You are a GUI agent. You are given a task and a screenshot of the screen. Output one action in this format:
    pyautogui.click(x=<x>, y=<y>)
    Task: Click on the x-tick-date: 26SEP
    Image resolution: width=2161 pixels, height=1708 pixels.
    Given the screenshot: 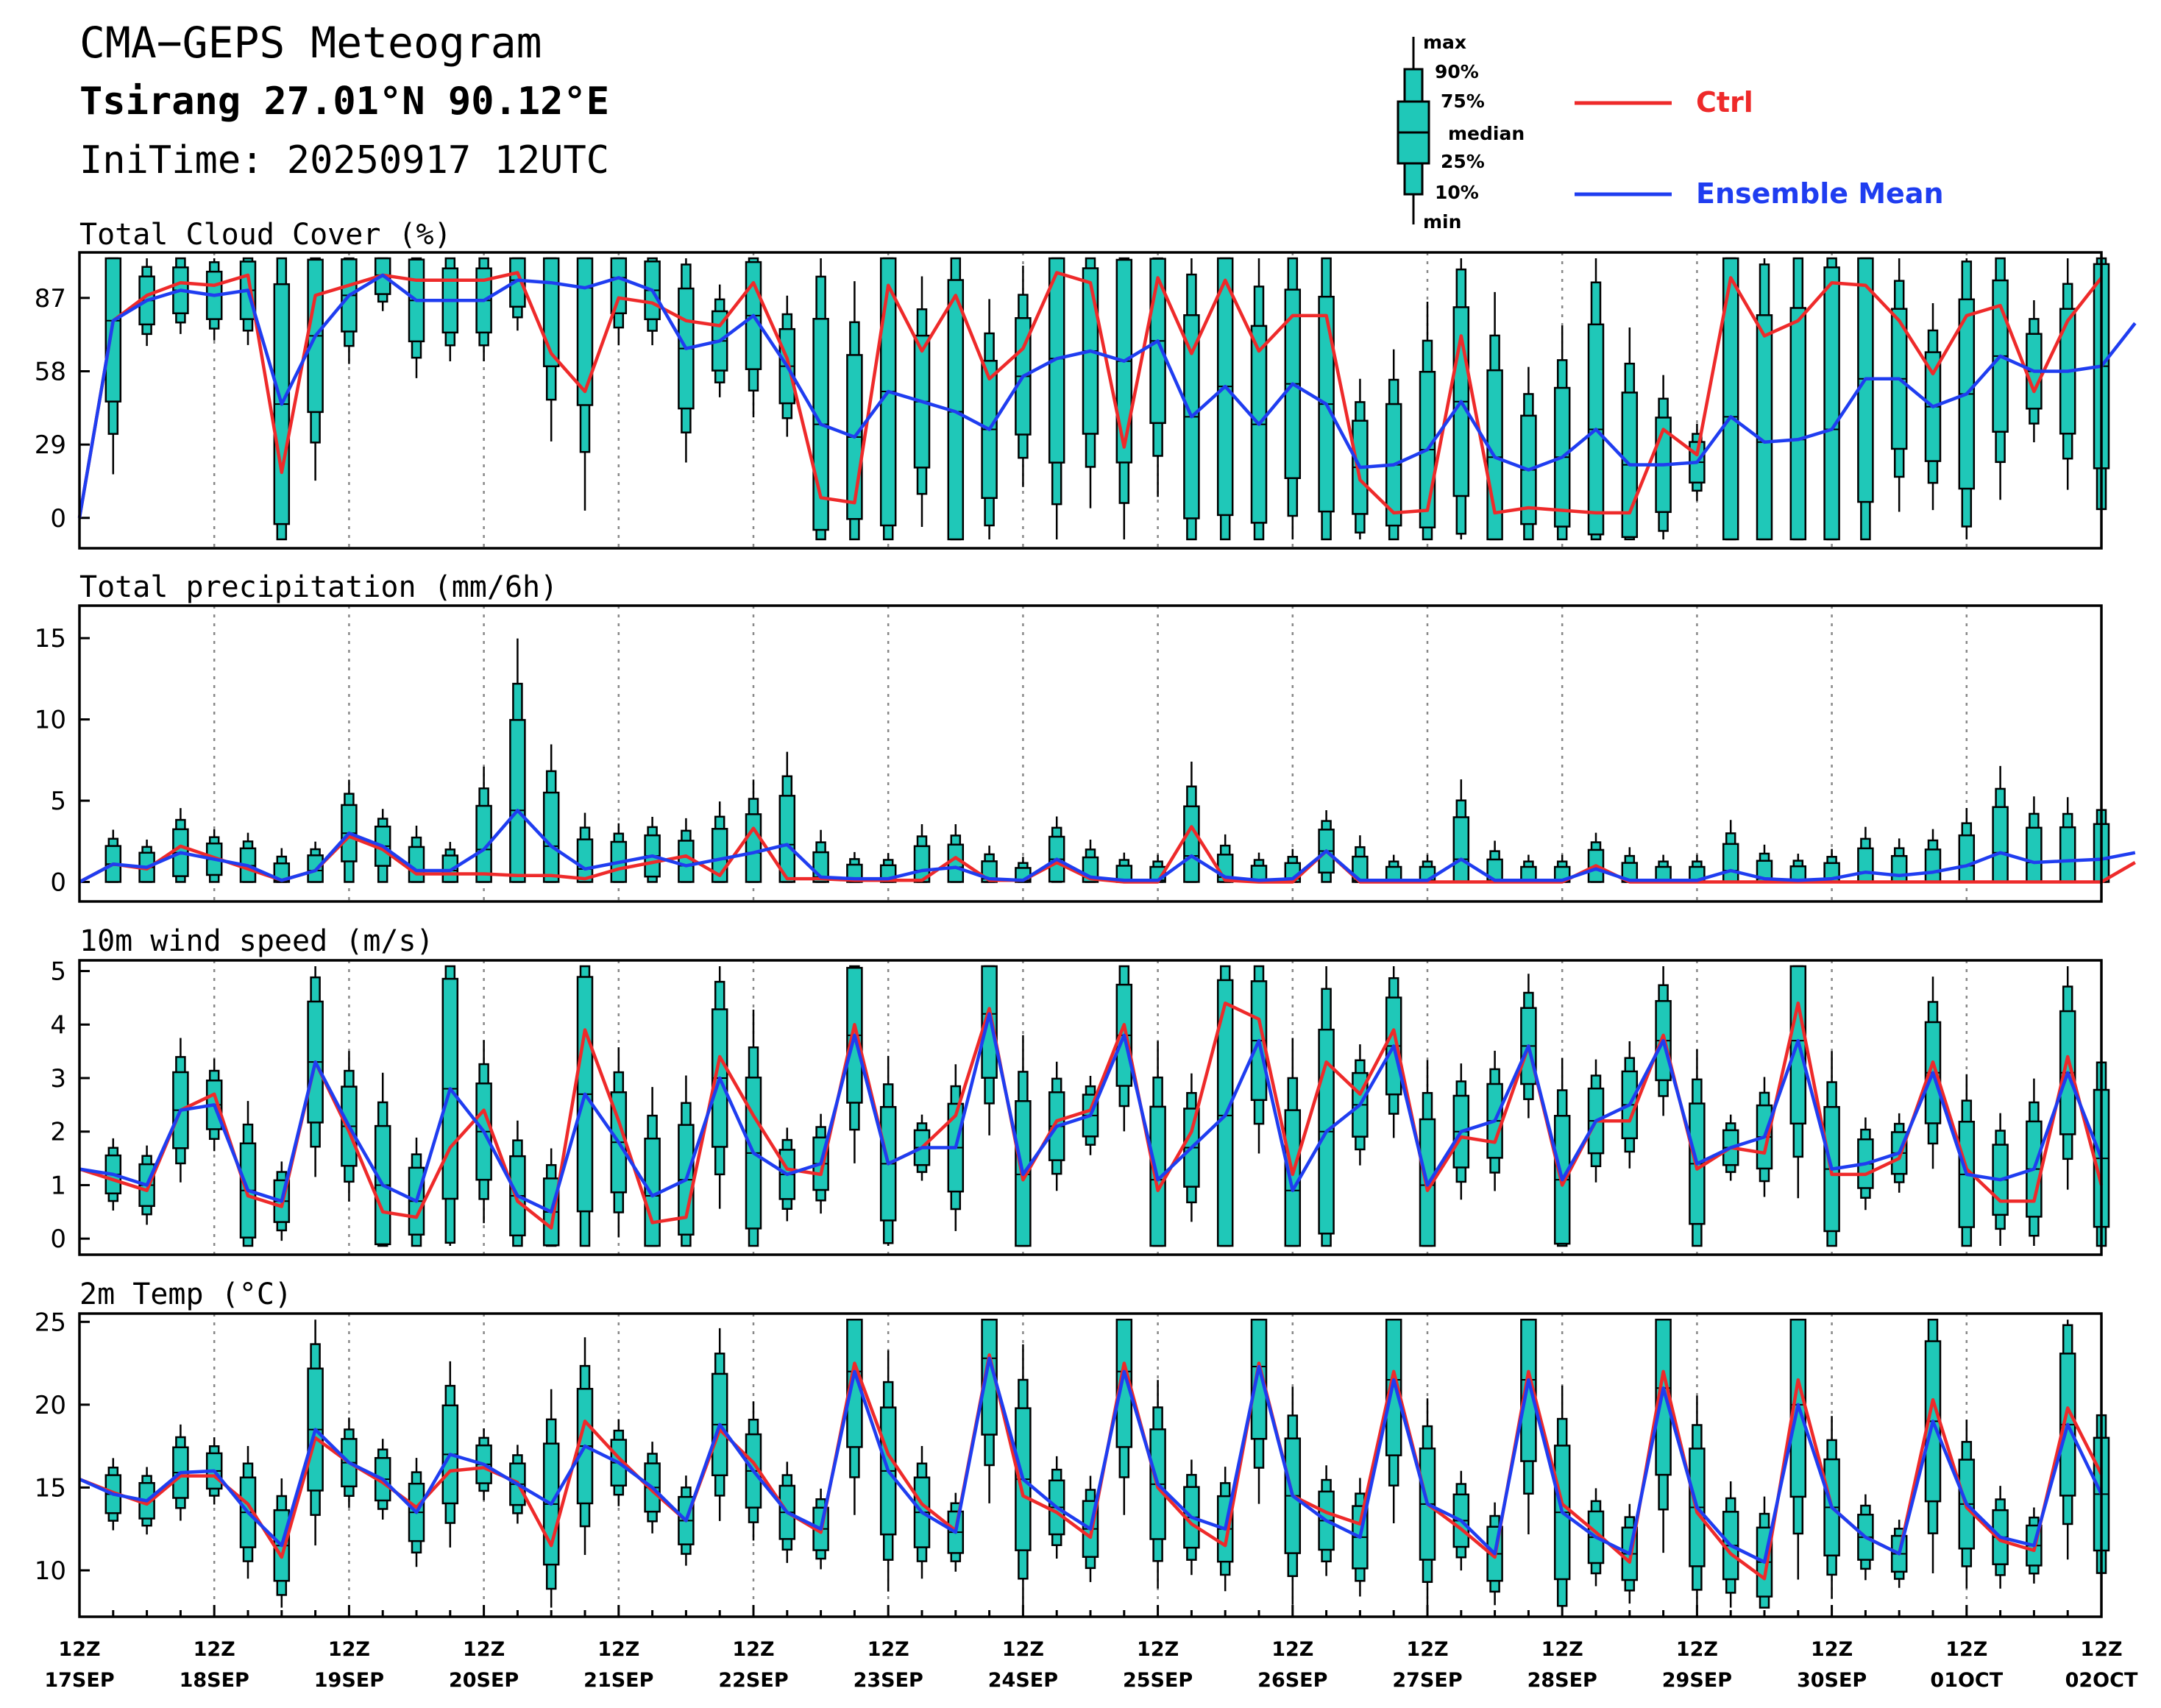 What is the action you would take?
    pyautogui.click(x=1292, y=1680)
    